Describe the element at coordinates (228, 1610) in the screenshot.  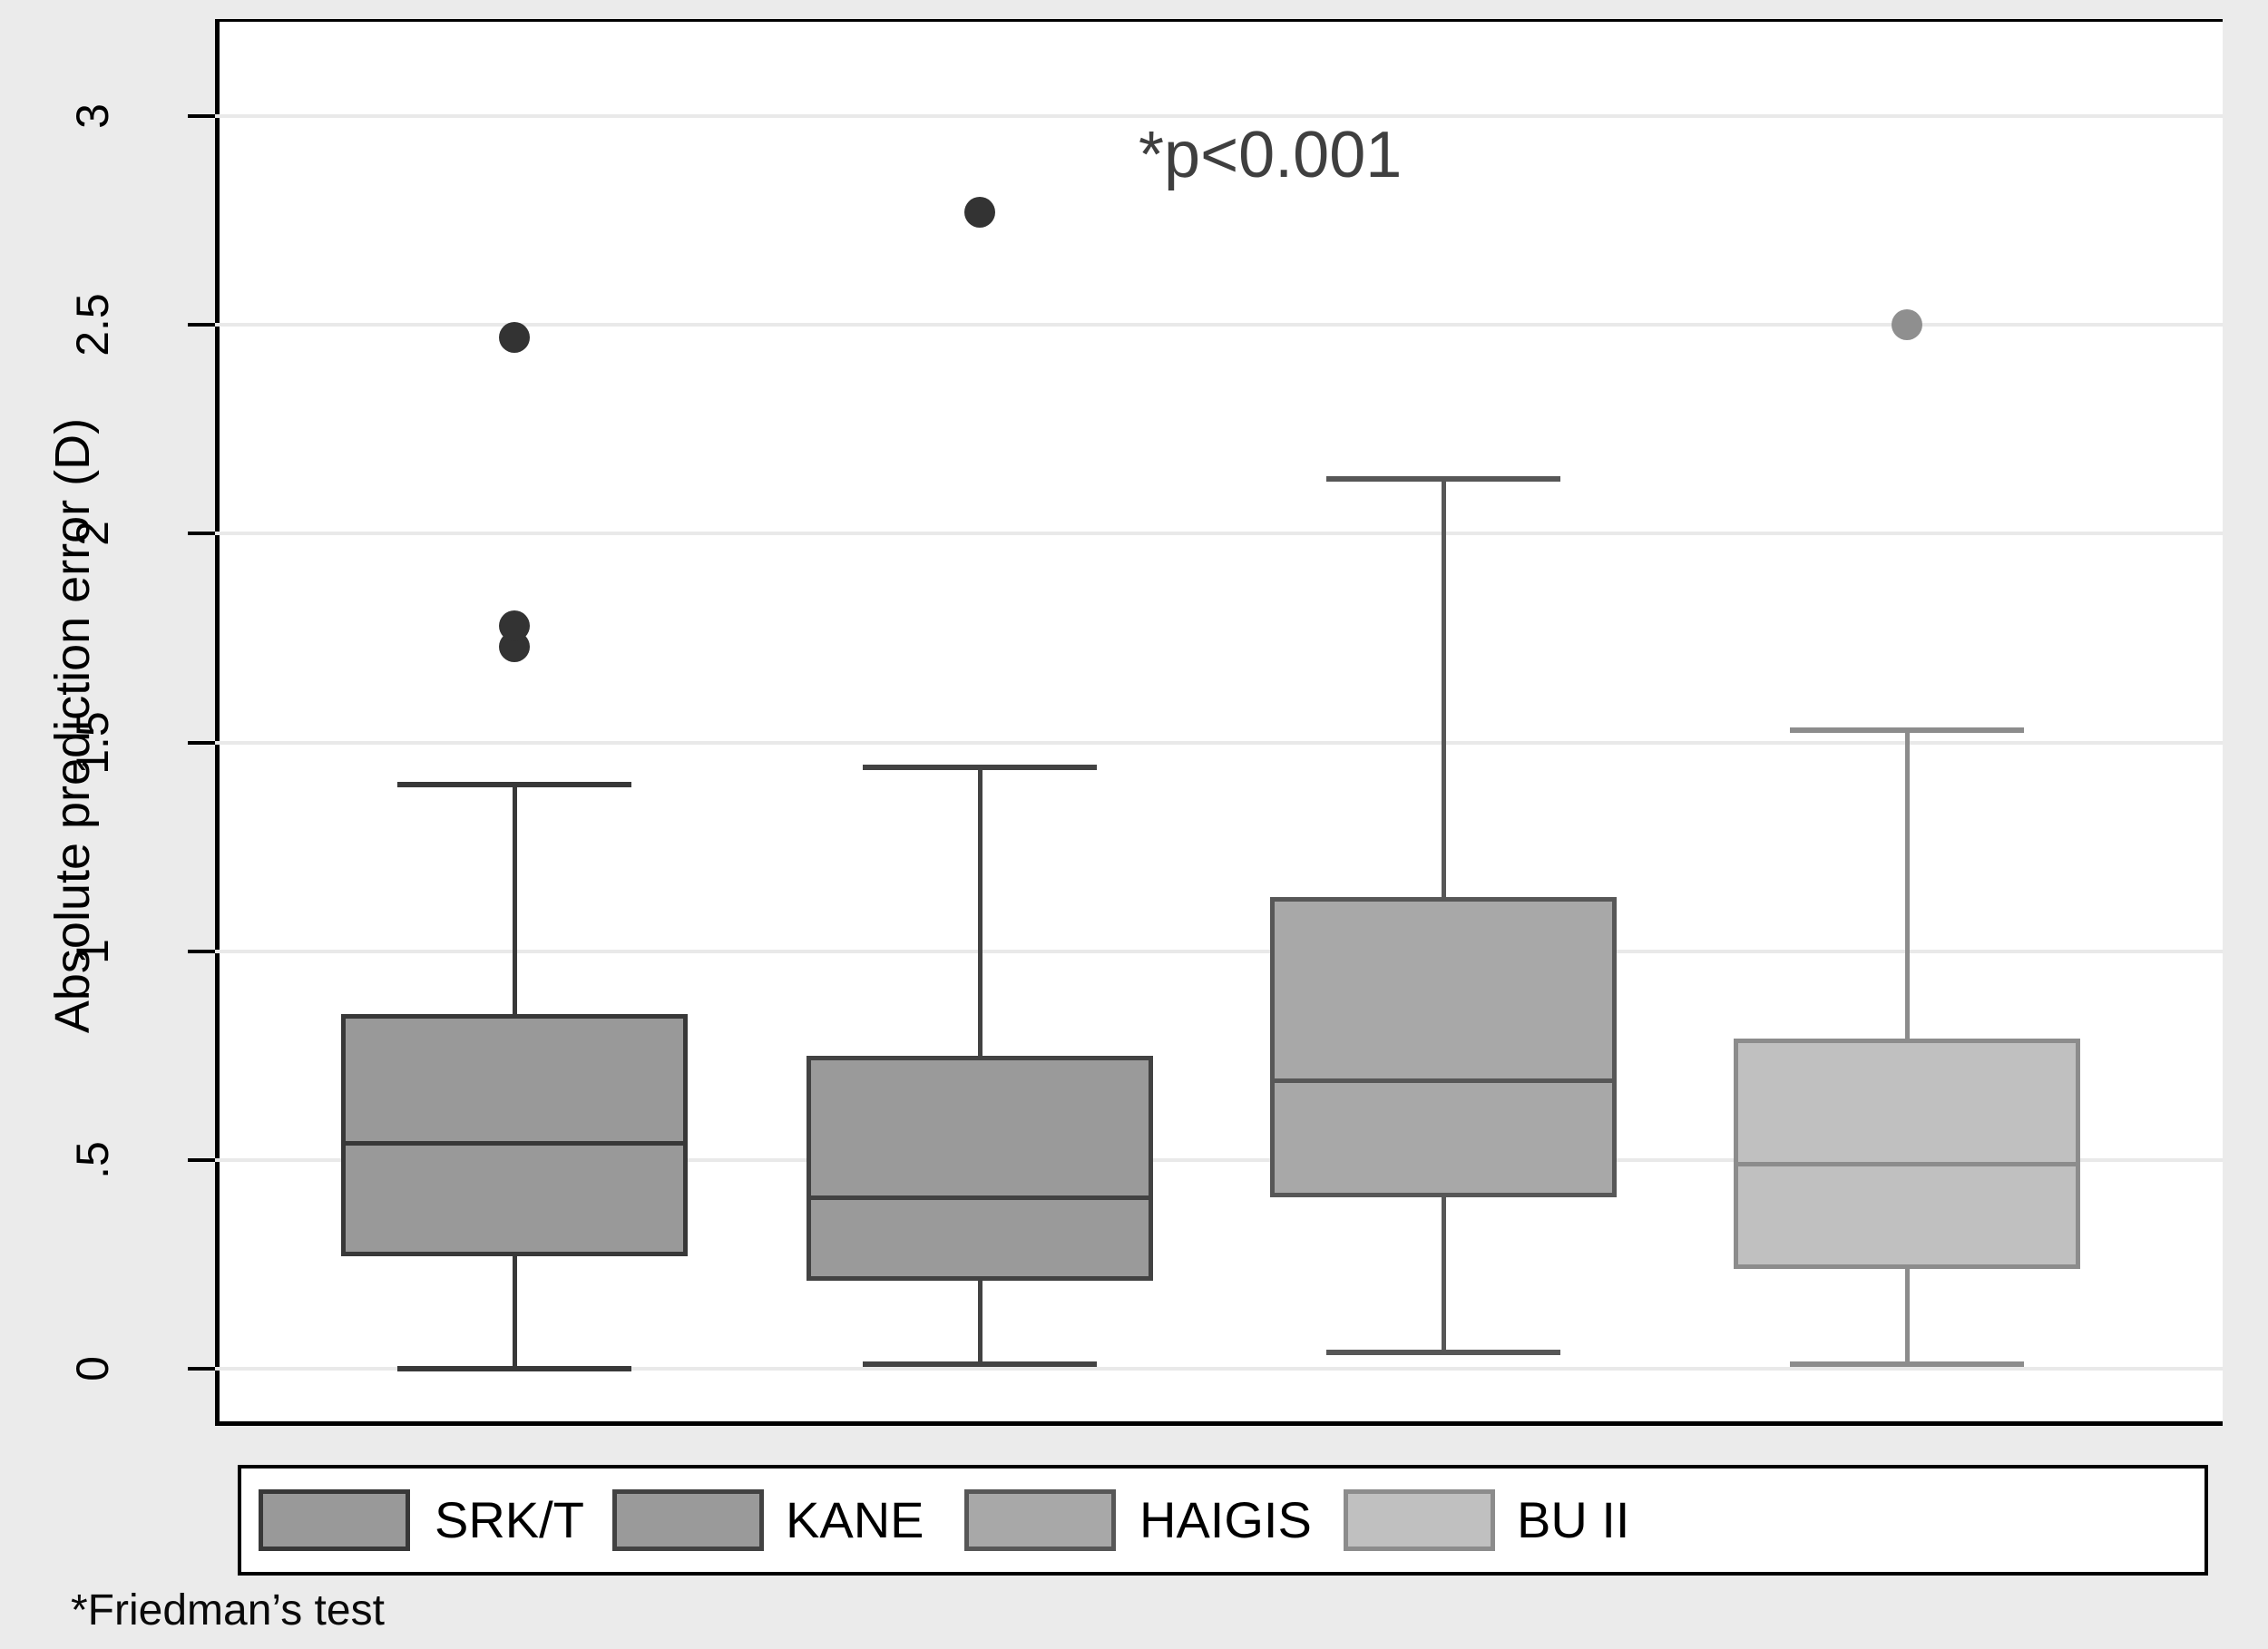
I see `footnote: *Friedman’s test` at that location.